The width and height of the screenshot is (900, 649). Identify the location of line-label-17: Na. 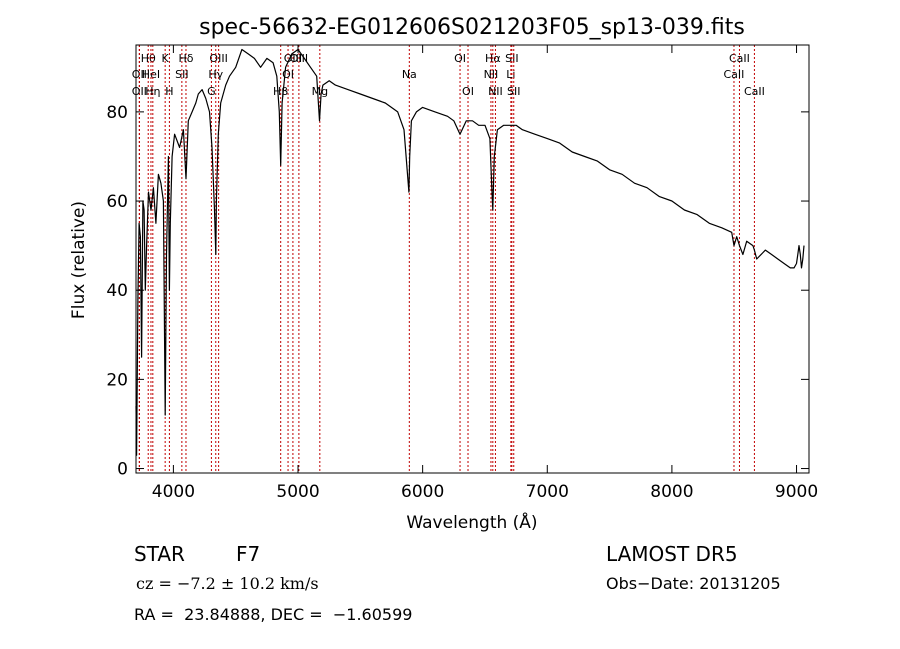
(409, 74).